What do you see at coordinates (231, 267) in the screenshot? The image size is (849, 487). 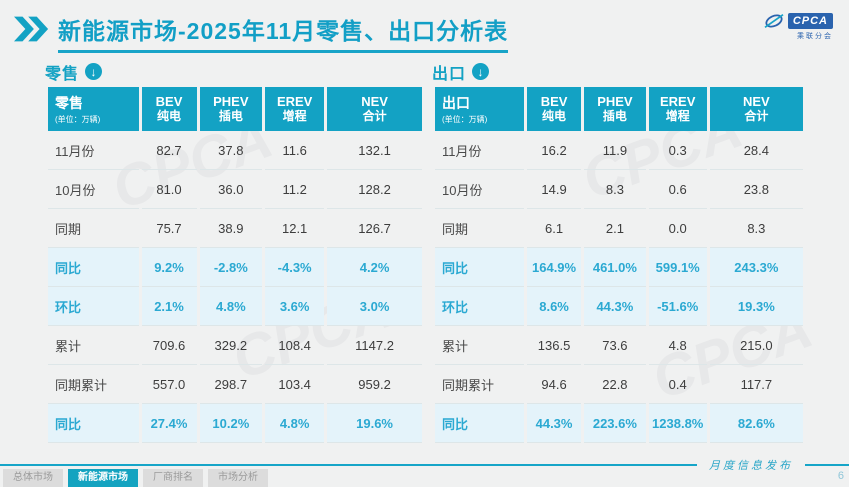 I see `cell-value: -2.8%` at bounding box center [231, 267].